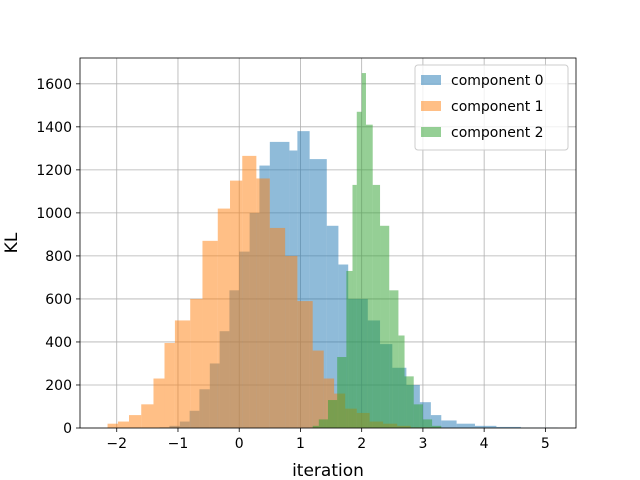  Describe the element at coordinates (300, 444) in the screenshot. I see `x-tick-label: 1` at that location.